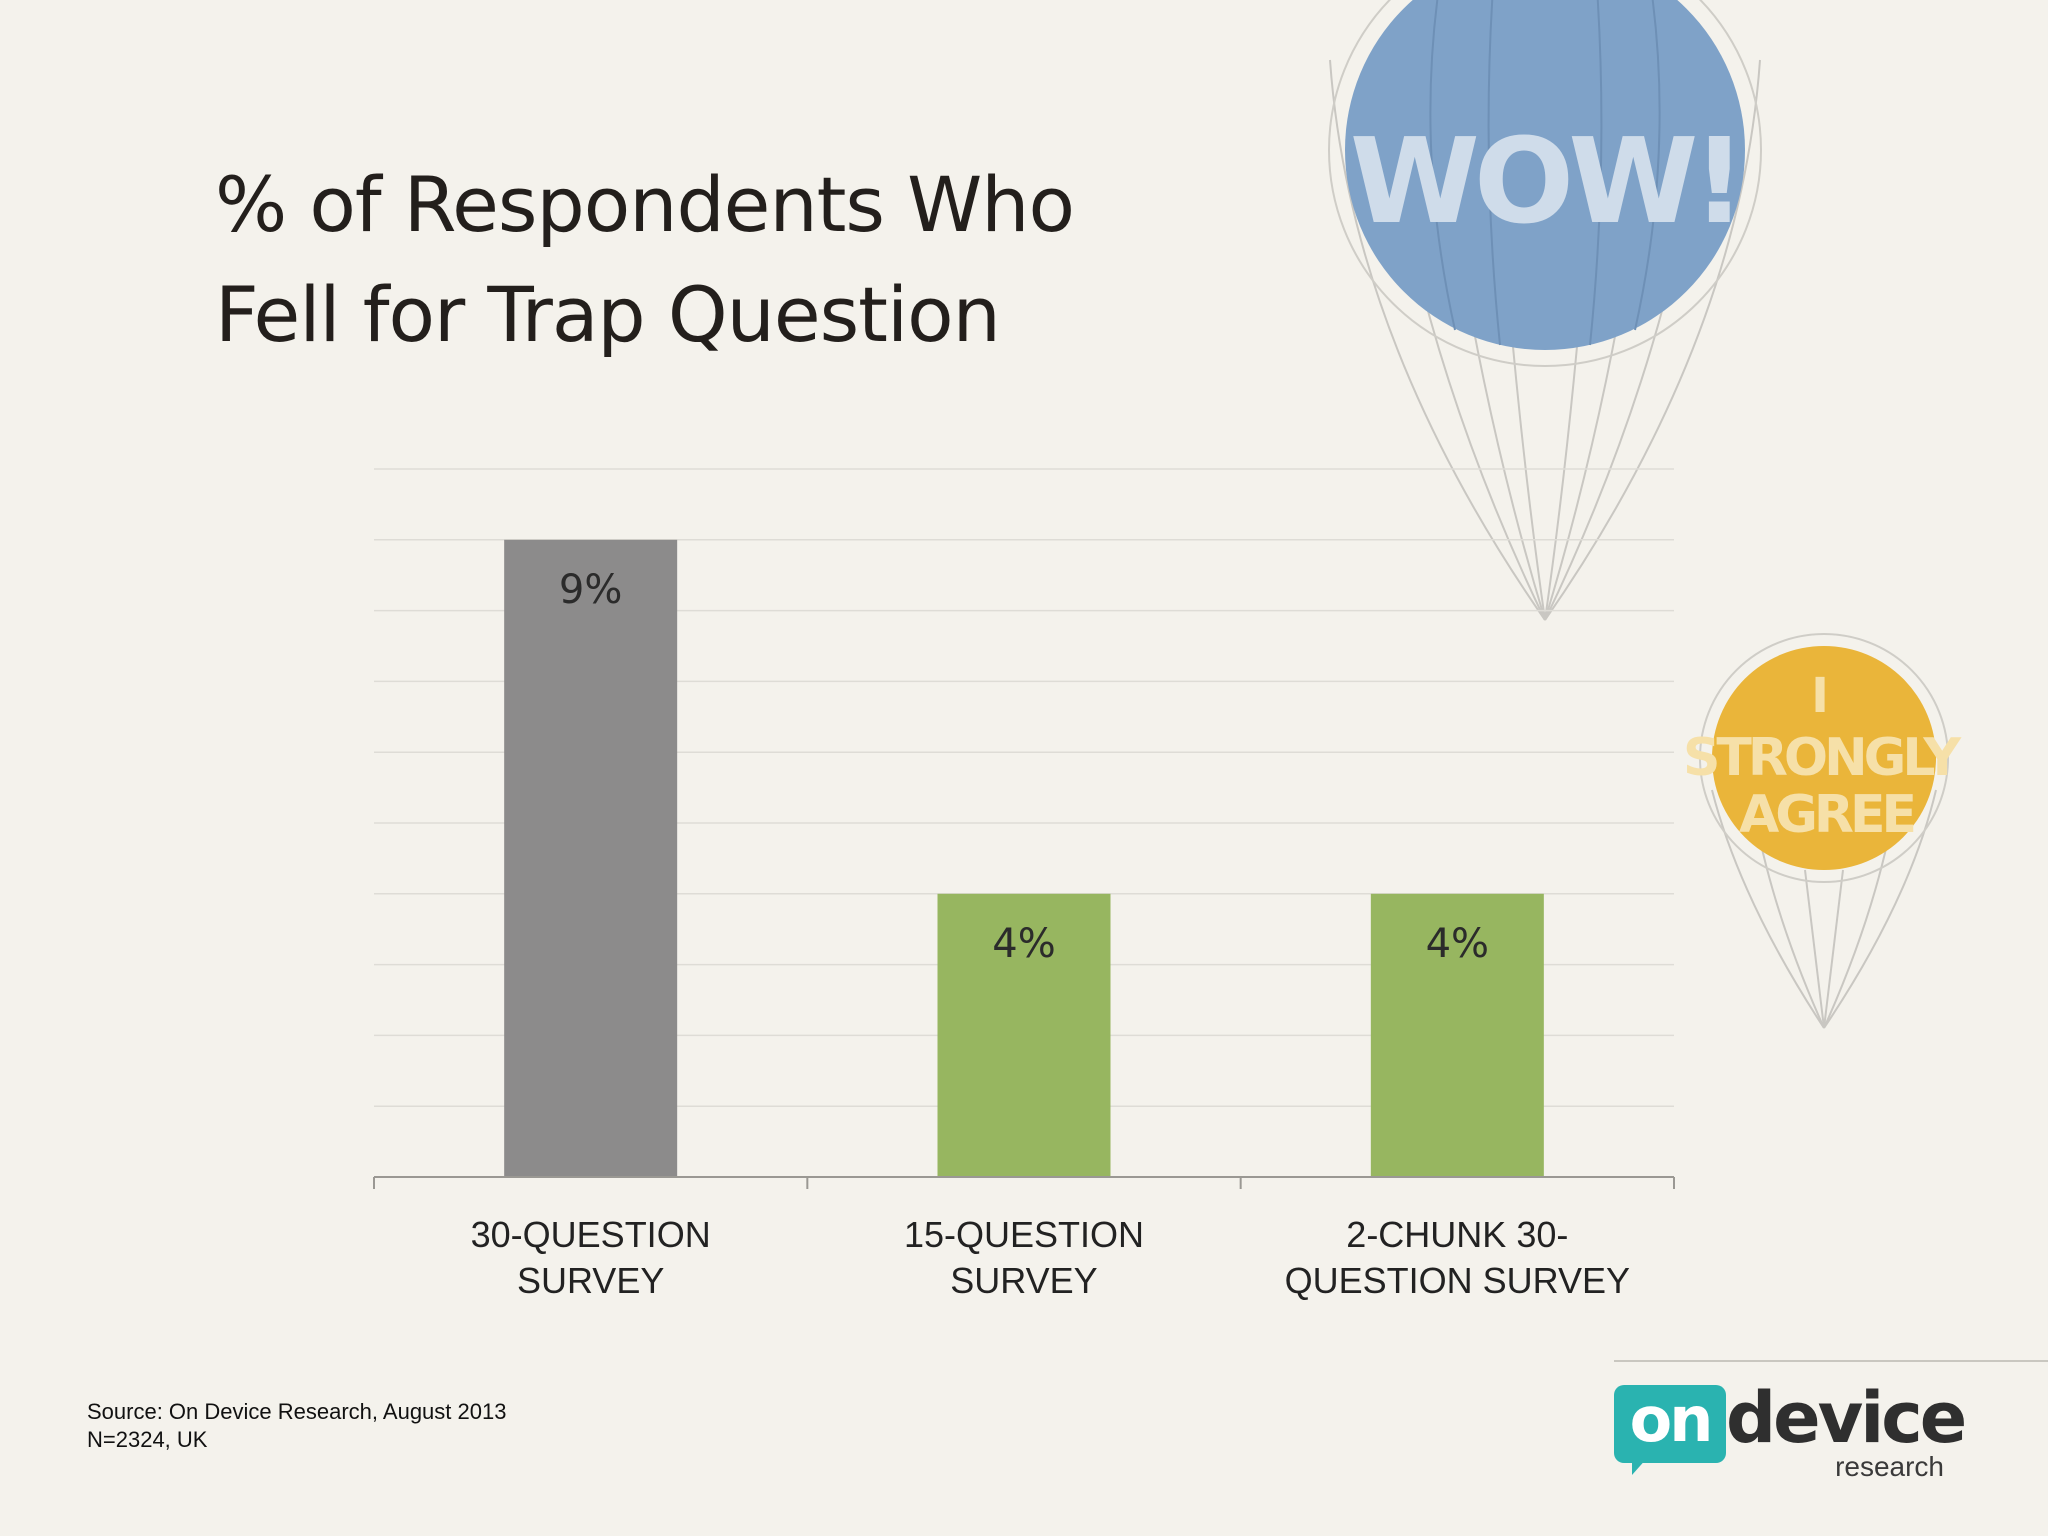  Describe the element at coordinates (590, 590) in the screenshot. I see `data-label: 9%` at that location.